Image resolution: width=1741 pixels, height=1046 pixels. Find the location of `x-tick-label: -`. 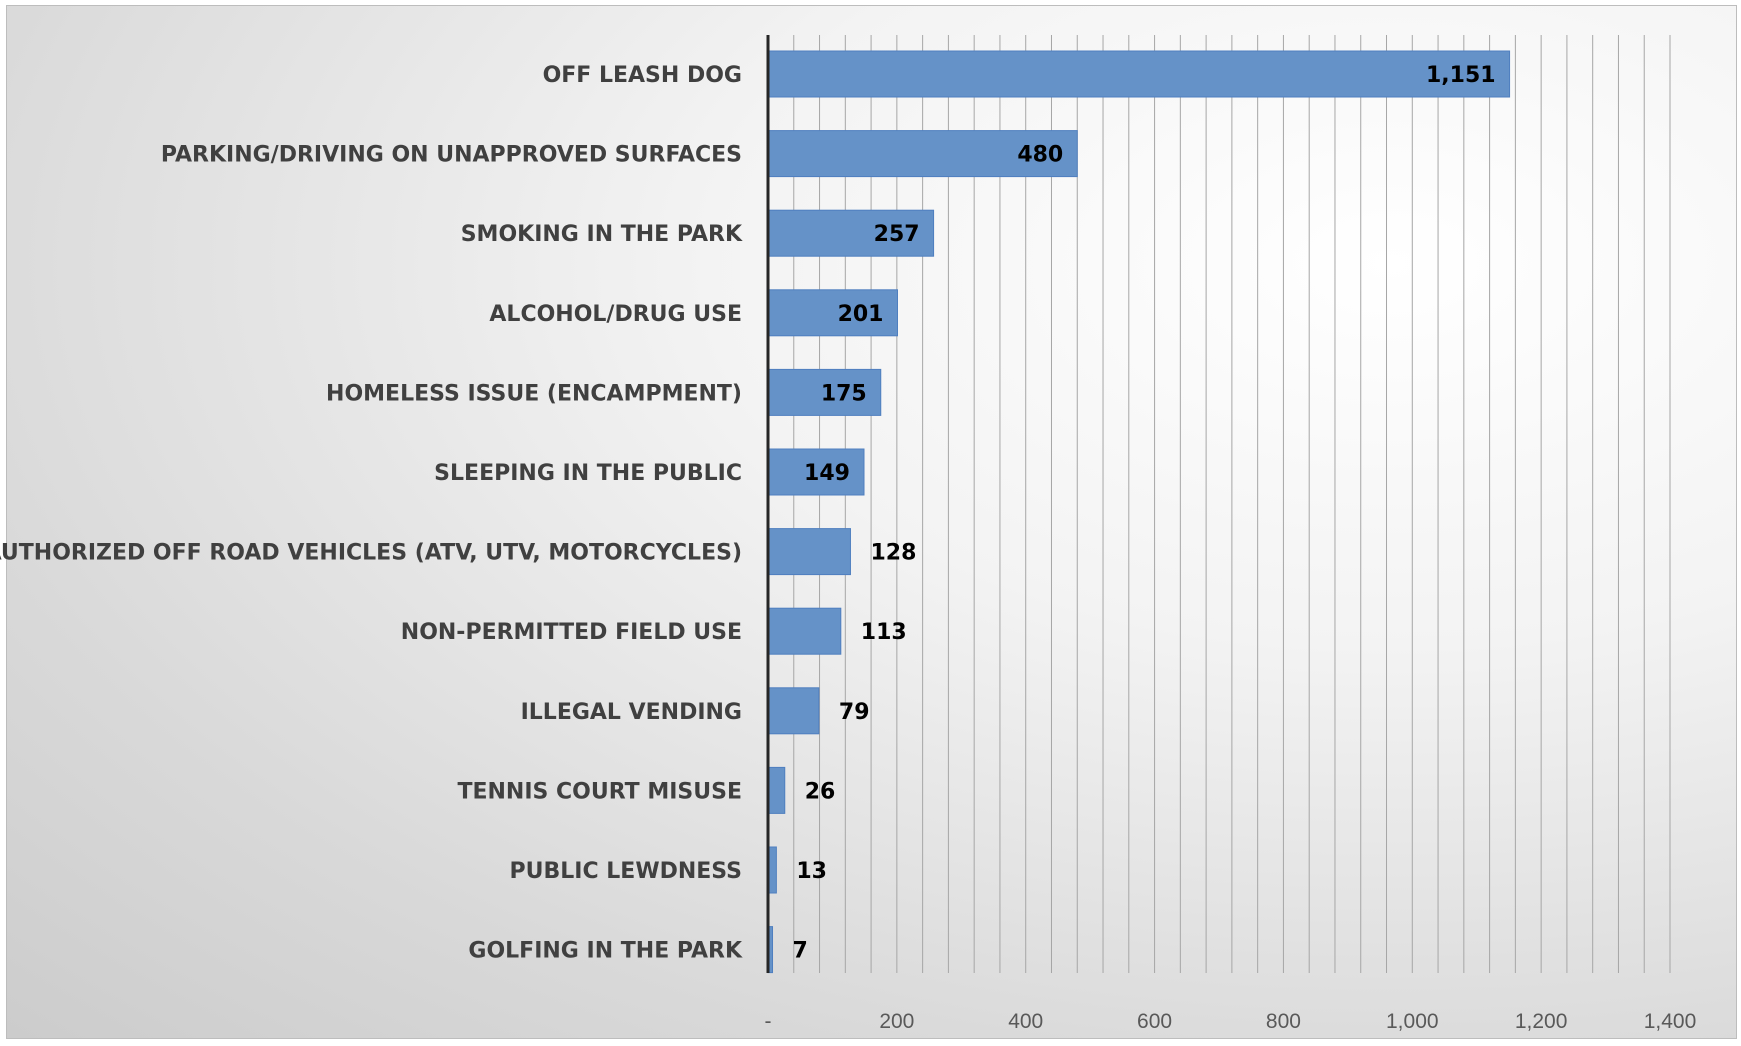

x-tick-label: - is located at coordinates (768, 1021).